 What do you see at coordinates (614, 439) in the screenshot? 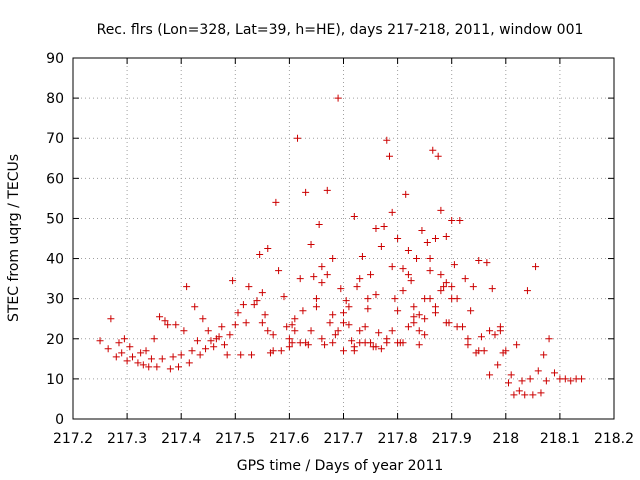
I see `x-tick-label: 218.2` at bounding box center [614, 439].